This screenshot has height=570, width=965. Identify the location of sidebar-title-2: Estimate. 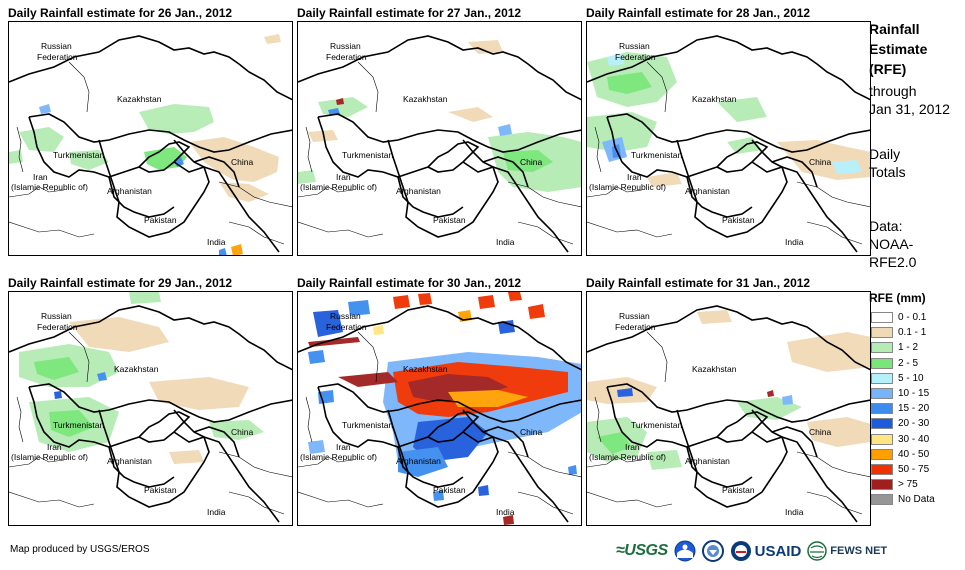
(898, 49).